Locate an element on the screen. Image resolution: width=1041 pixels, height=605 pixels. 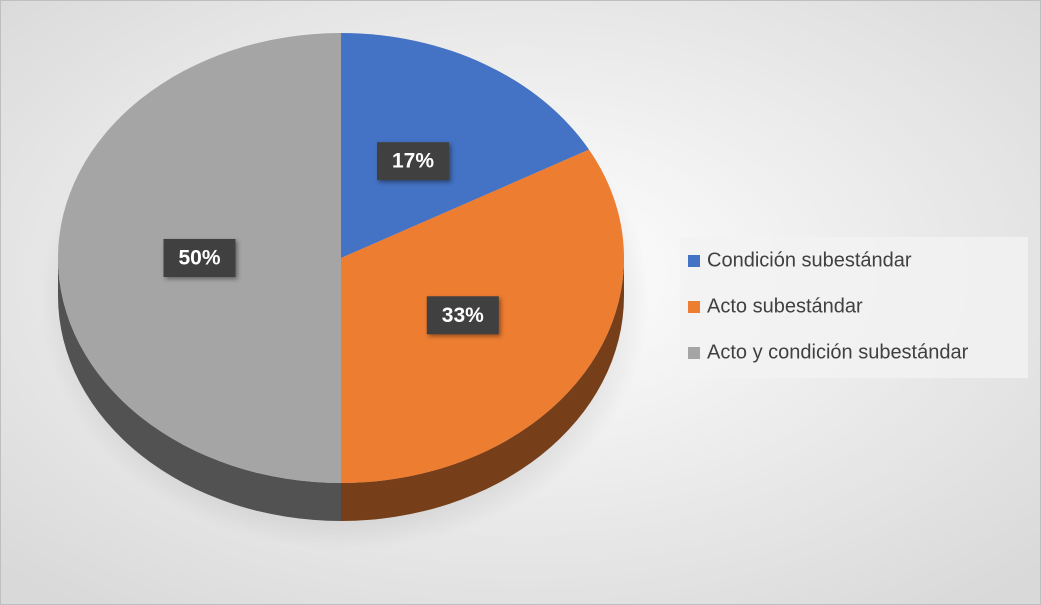
legend-label: Acto subestándar is located at coordinates (785, 306).